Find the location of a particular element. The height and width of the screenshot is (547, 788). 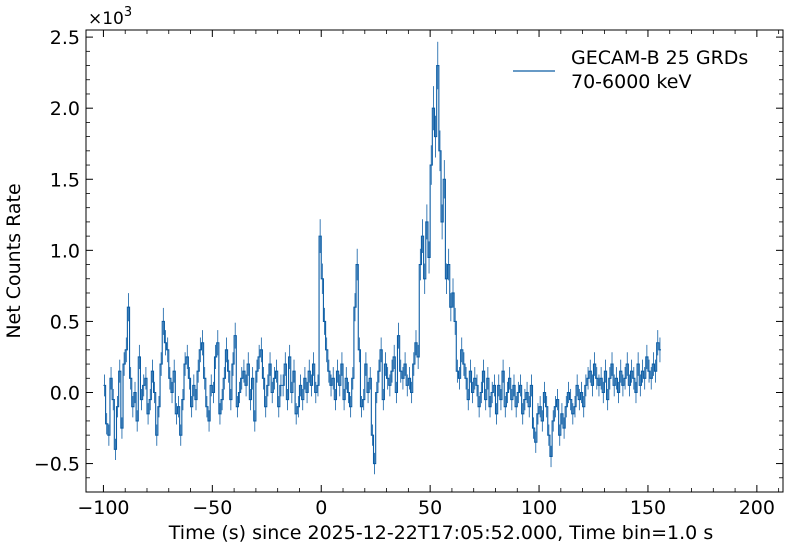

y-tick-label: 1.5 is located at coordinates (65, 180).